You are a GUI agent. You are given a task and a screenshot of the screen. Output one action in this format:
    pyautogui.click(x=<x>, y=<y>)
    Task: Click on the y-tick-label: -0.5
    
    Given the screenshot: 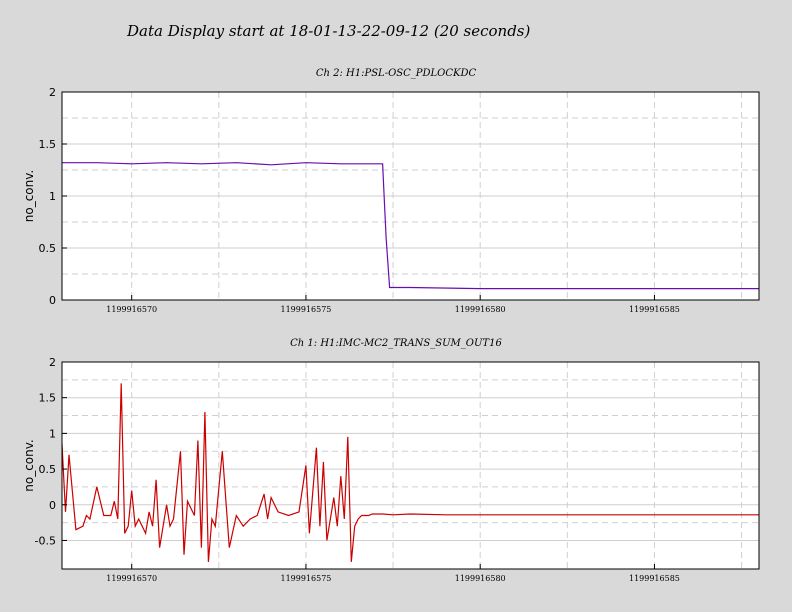 What is the action you would take?
    pyautogui.click(x=45, y=540)
    